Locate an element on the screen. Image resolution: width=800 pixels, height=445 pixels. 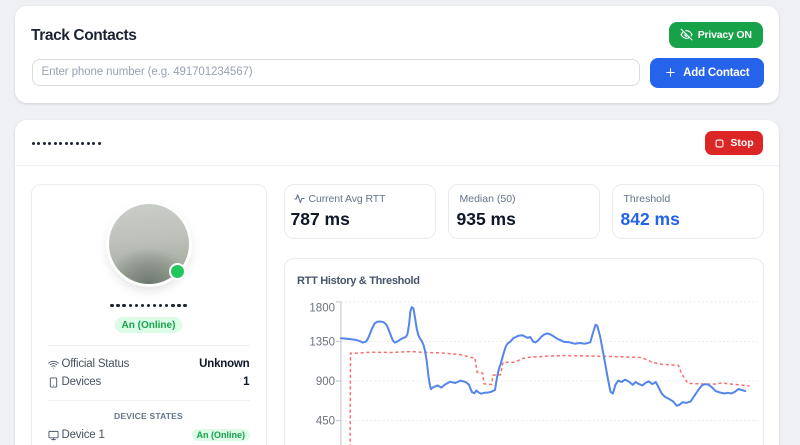
svg-text: 1800 is located at coordinates (322, 309).